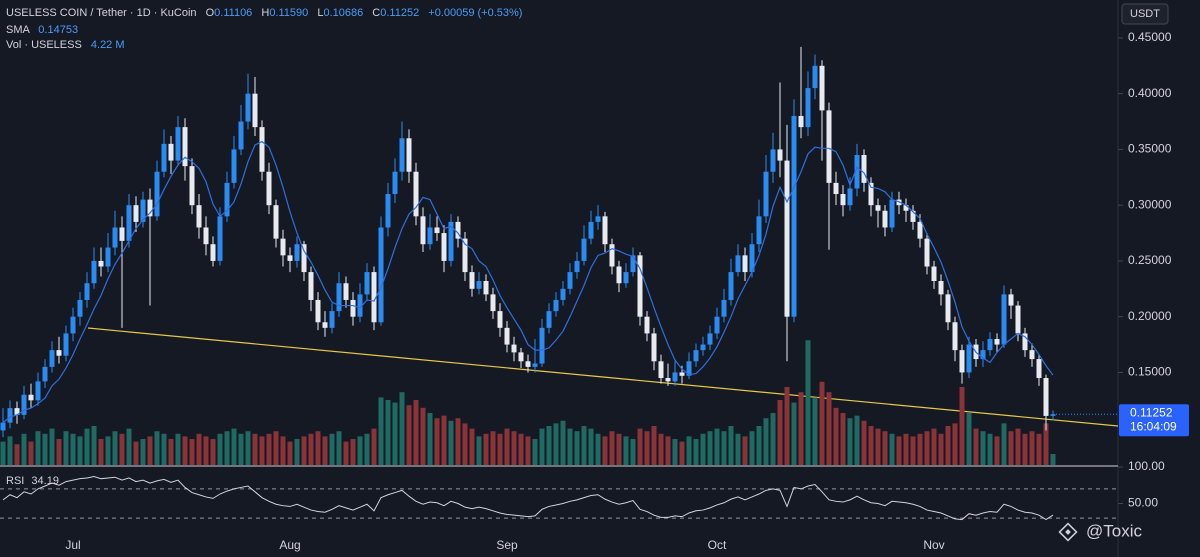 The image size is (1200, 557). I want to click on ohlc-letter: O, so click(210, 13).